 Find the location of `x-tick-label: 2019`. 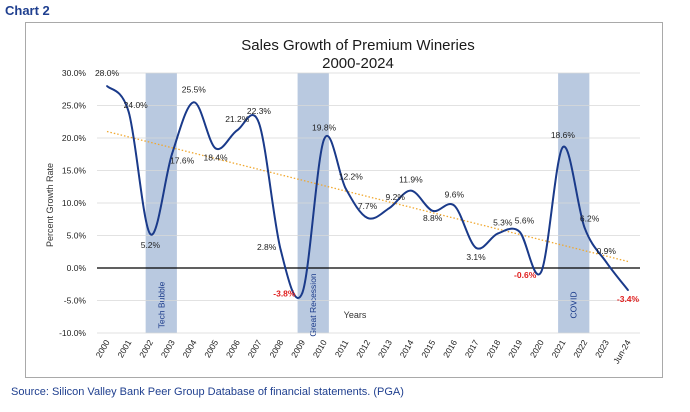

x-tick-label: 2019 is located at coordinates (515, 349).